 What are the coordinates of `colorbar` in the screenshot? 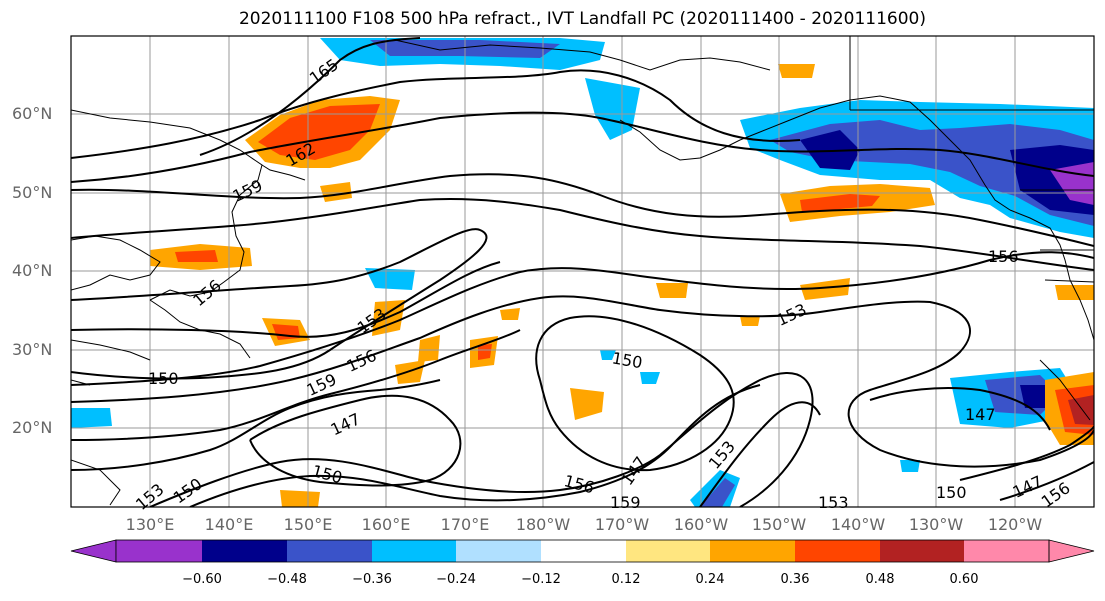 It's located at (582, 551).